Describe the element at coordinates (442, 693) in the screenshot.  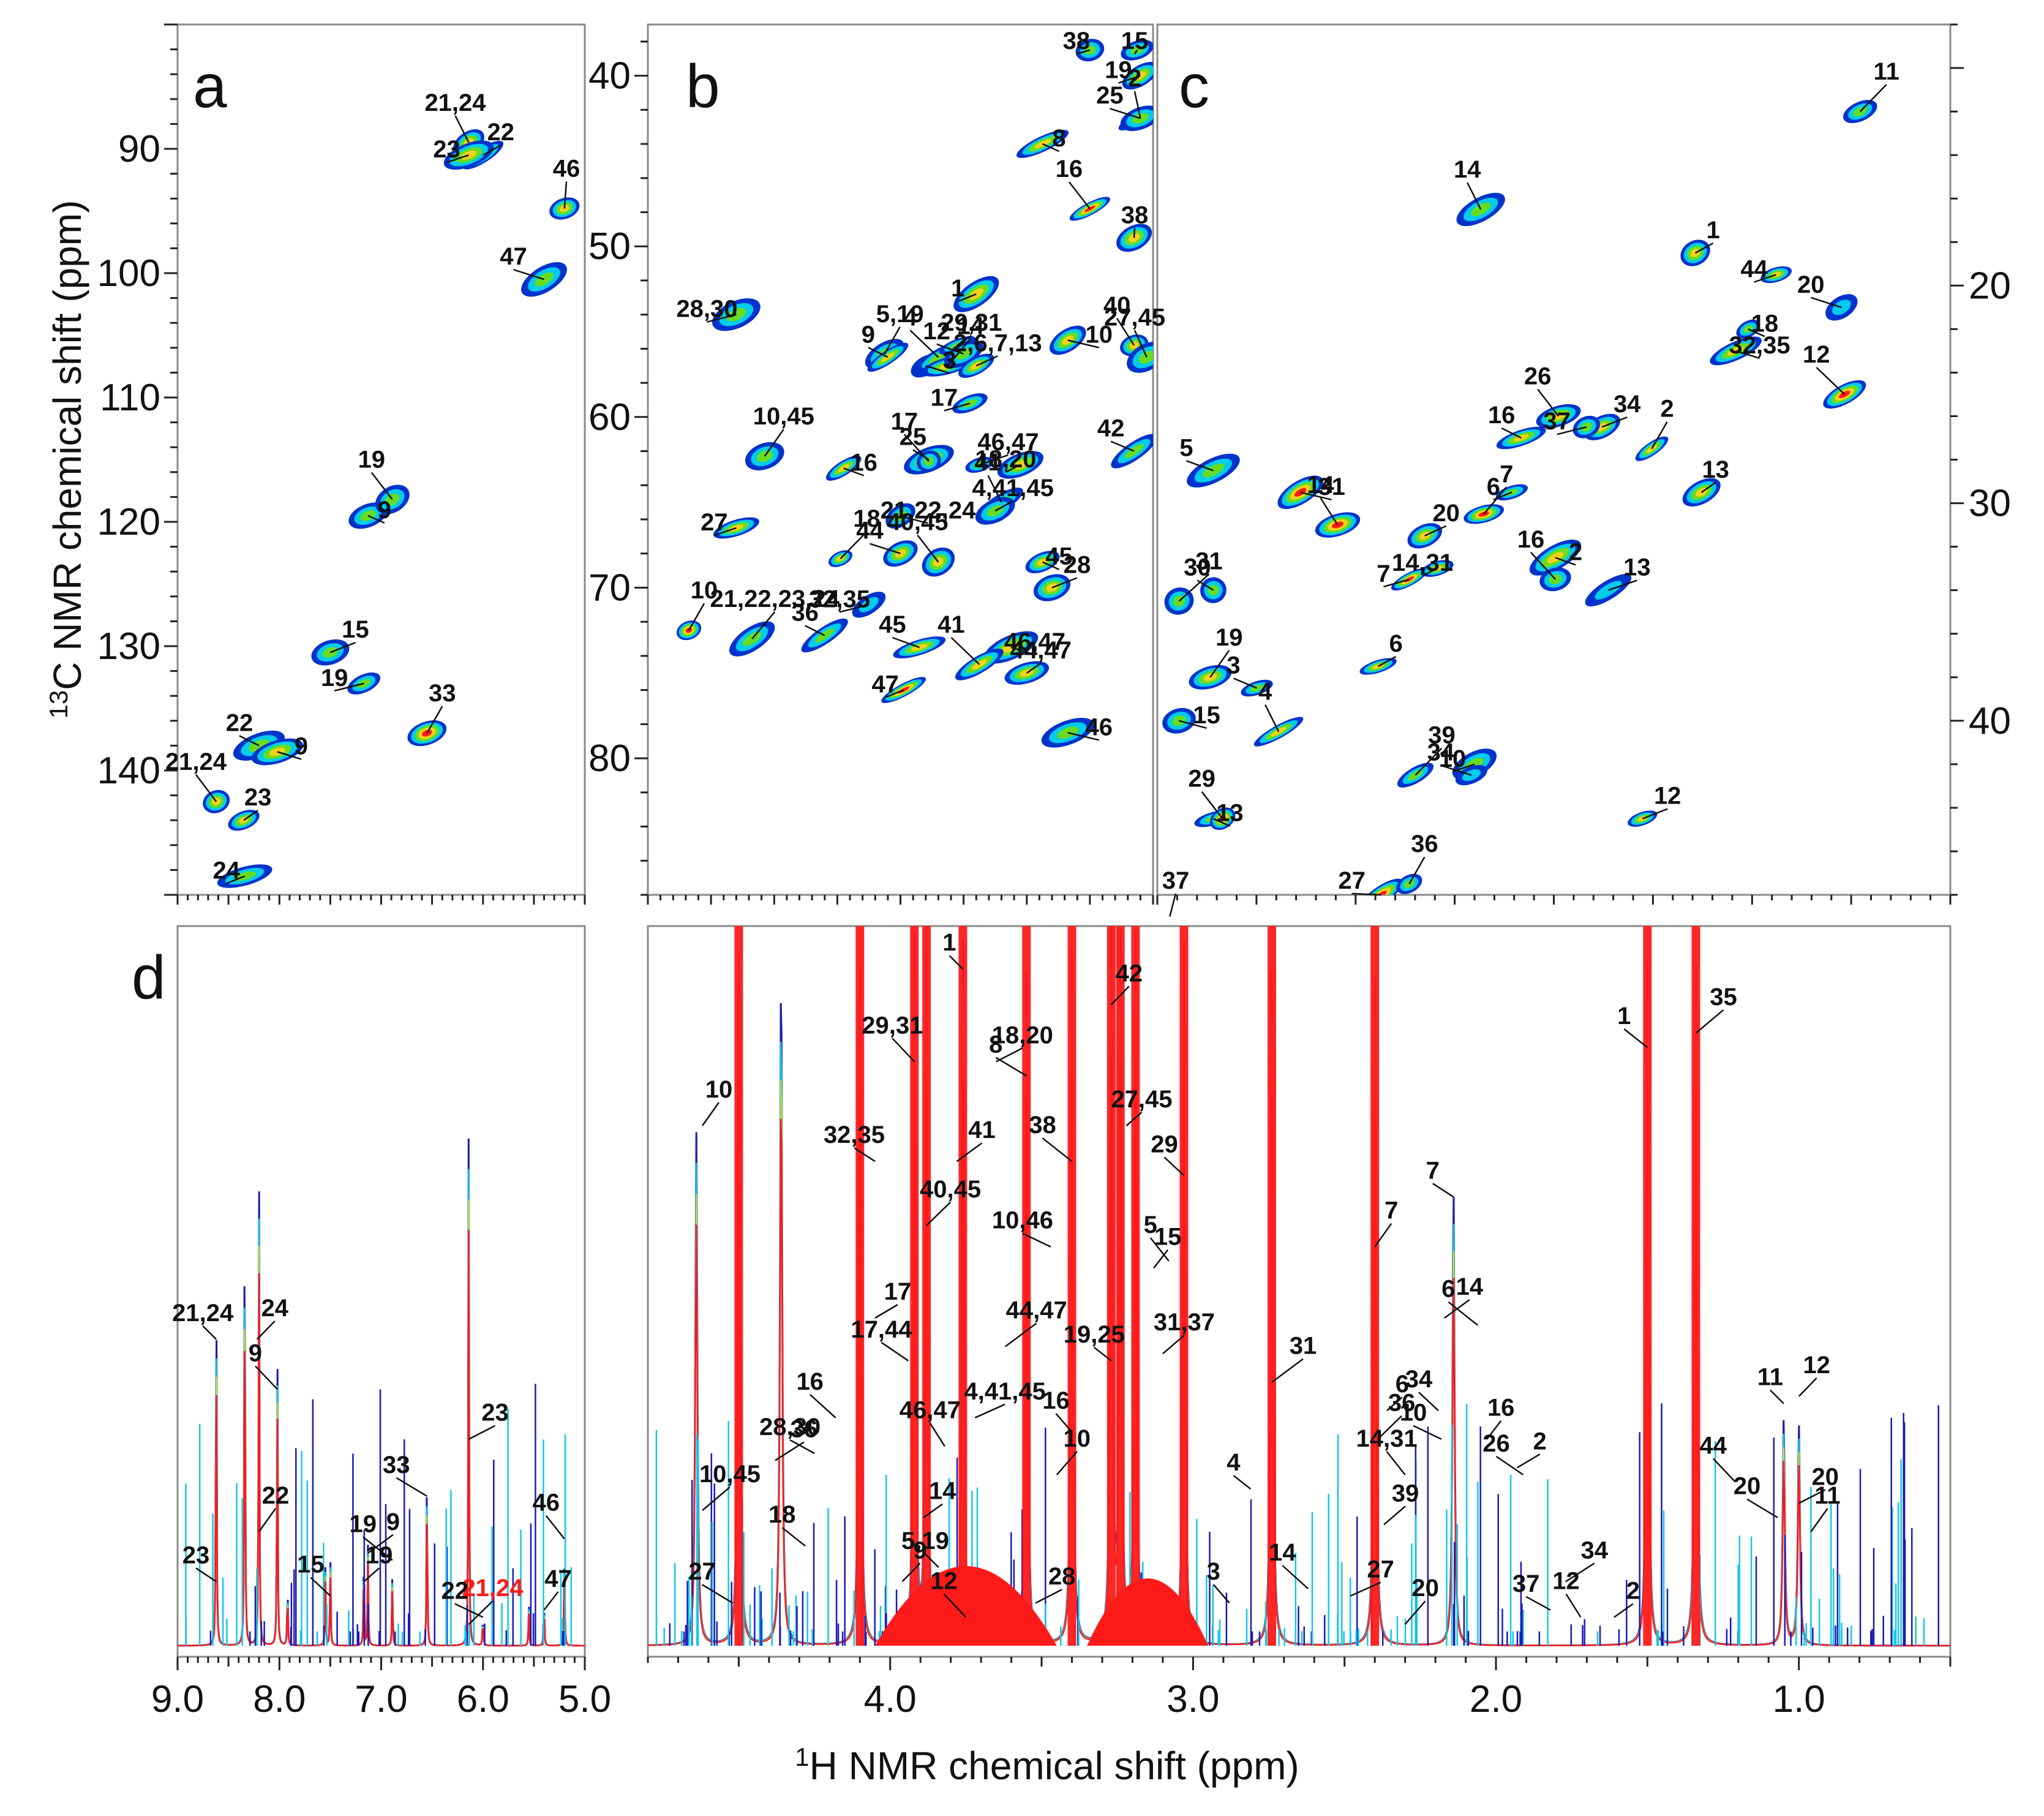
I see `peak-label-a-9: 33` at that location.